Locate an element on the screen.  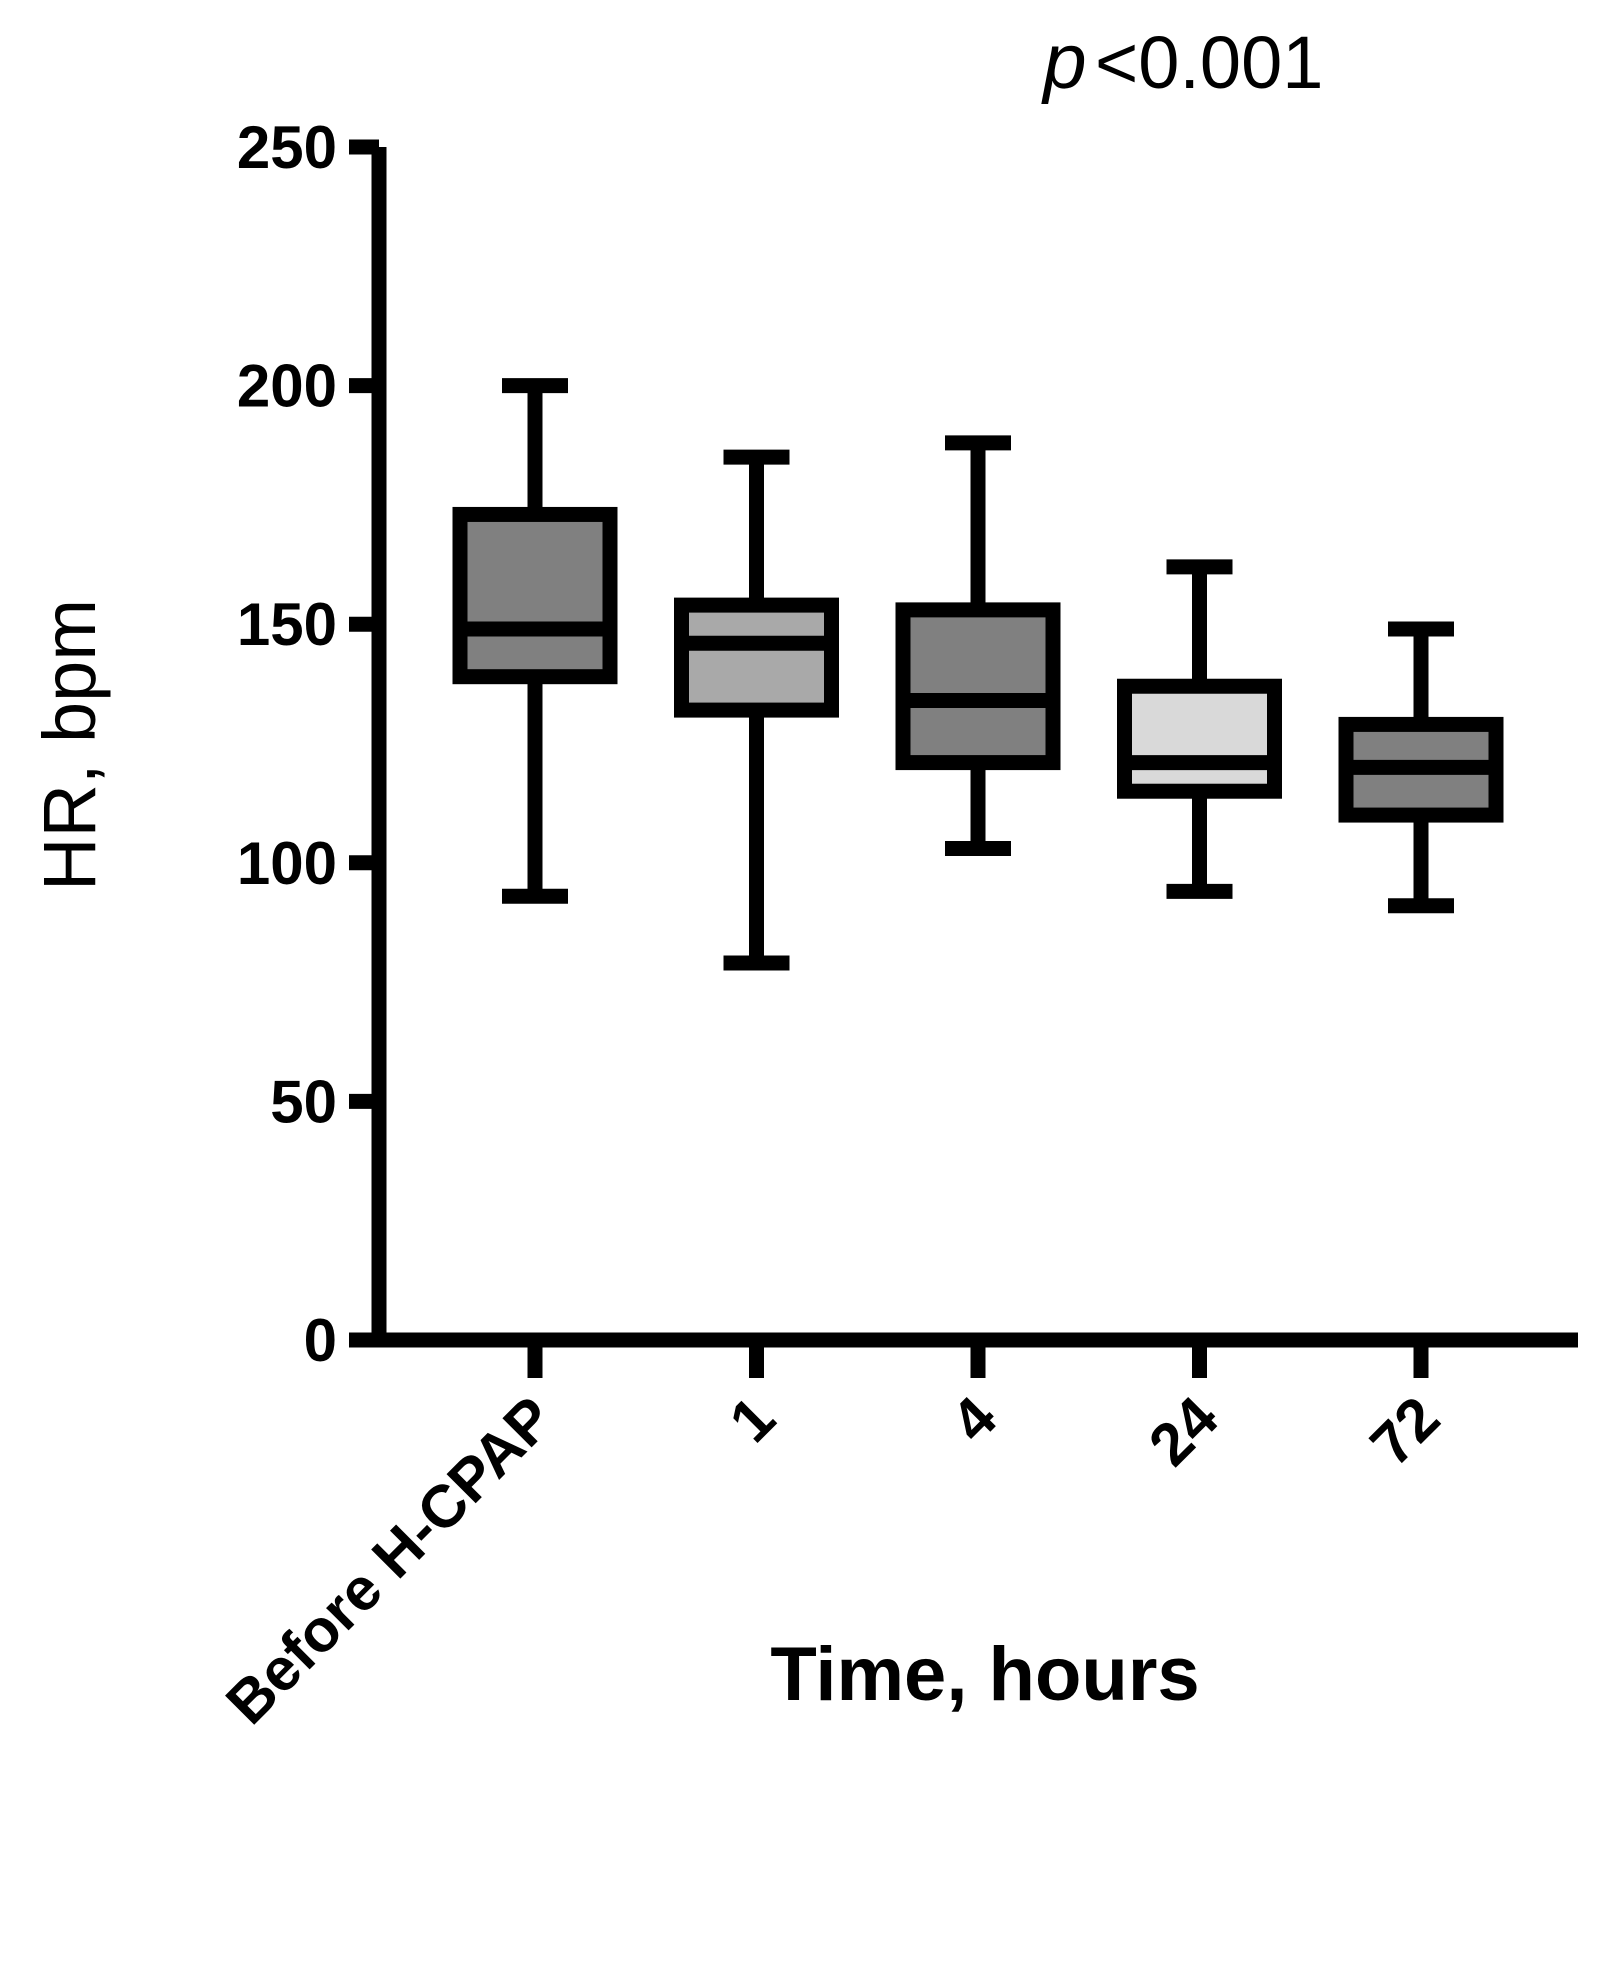
x-tick-label: 72 is located at coordinates (1405, 1431).